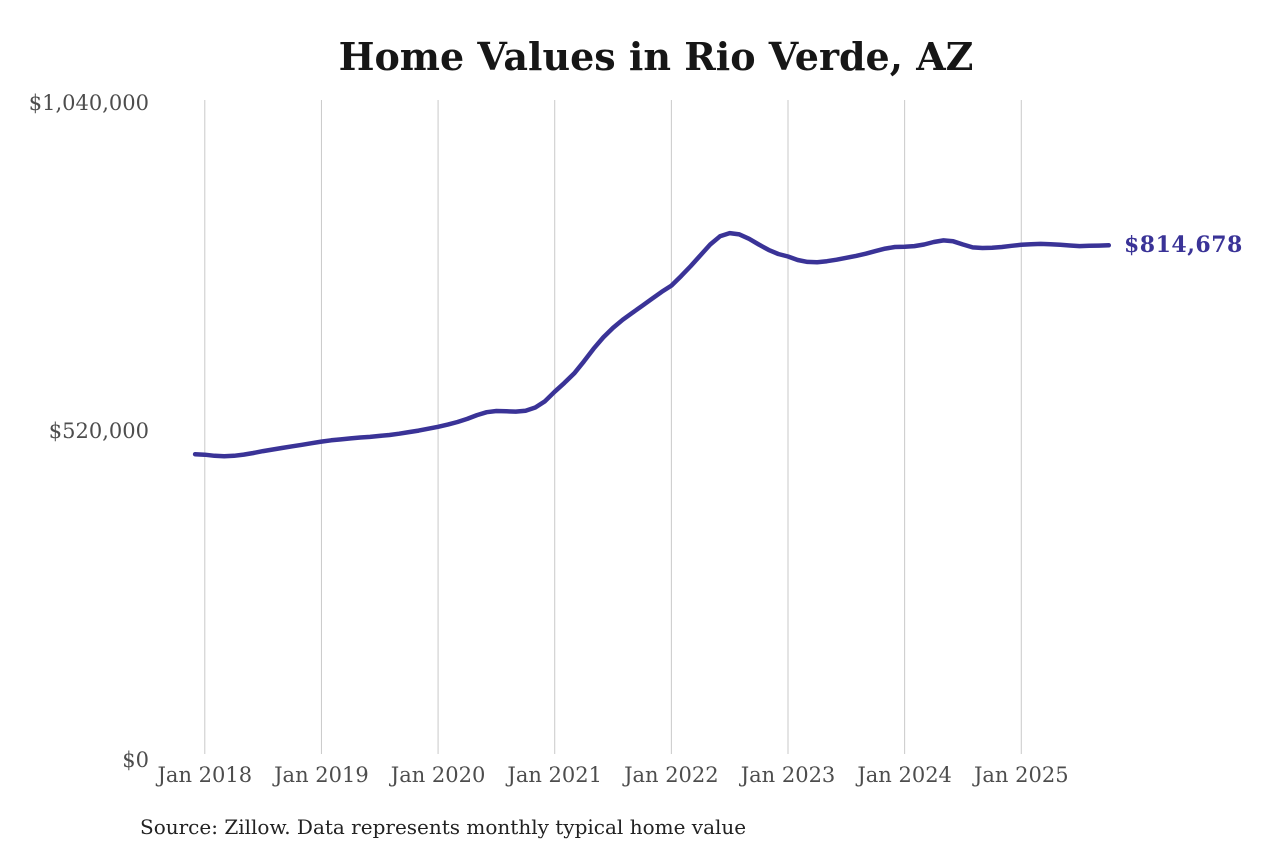 The image size is (1280, 853). What do you see at coordinates (205, 775) in the screenshot?
I see `x-tick-0: Jan 2018` at bounding box center [205, 775].